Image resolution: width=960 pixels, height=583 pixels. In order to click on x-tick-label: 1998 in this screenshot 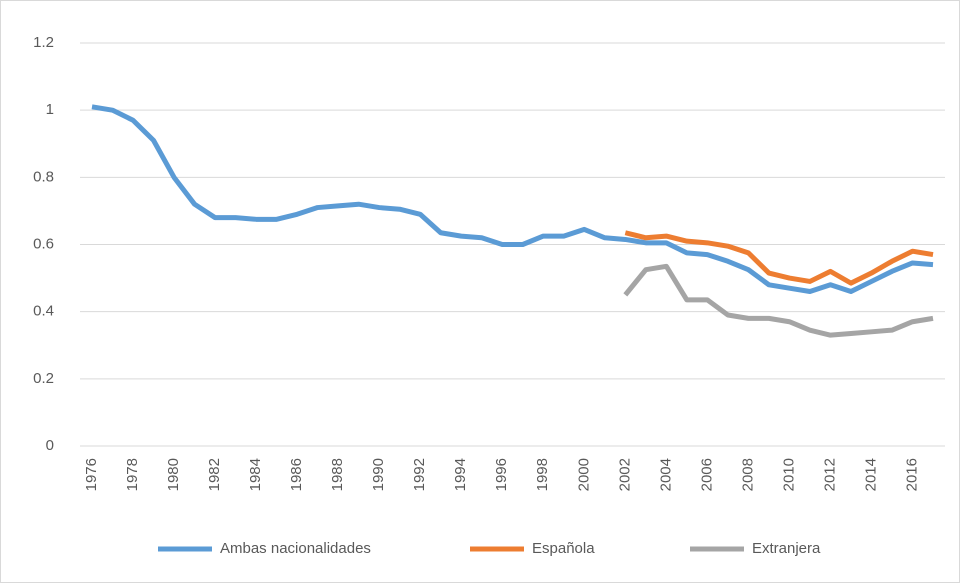, I will do `click(542, 474)`.